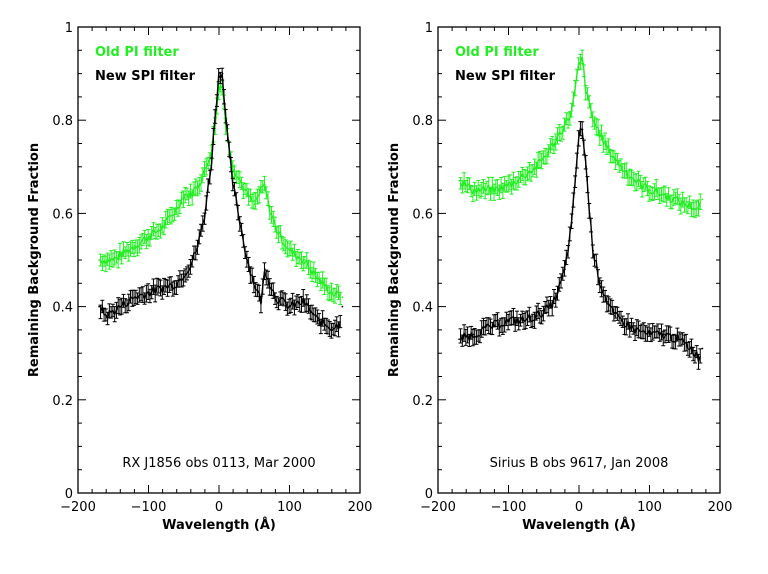 This screenshot has height=574, width=768. What do you see at coordinates (579, 463) in the screenshot?
I see `annotation: Sirius B obs 9617, Jan 2008` at bounding box center [579, 463].